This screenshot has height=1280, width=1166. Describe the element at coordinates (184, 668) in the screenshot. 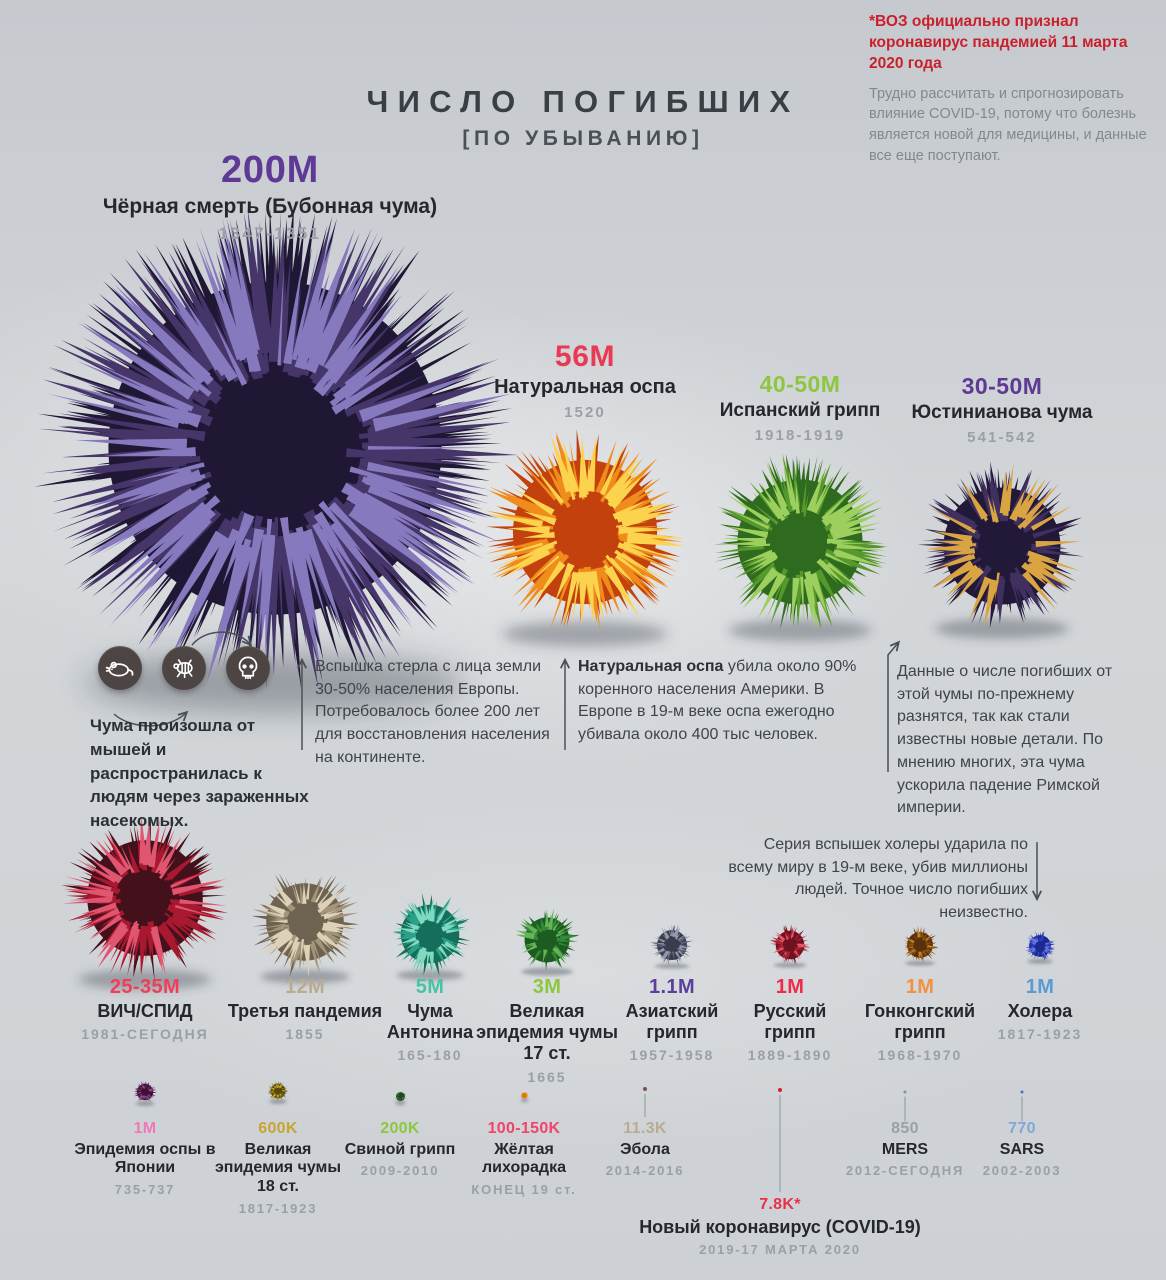

I see `flea-icon` at that location.